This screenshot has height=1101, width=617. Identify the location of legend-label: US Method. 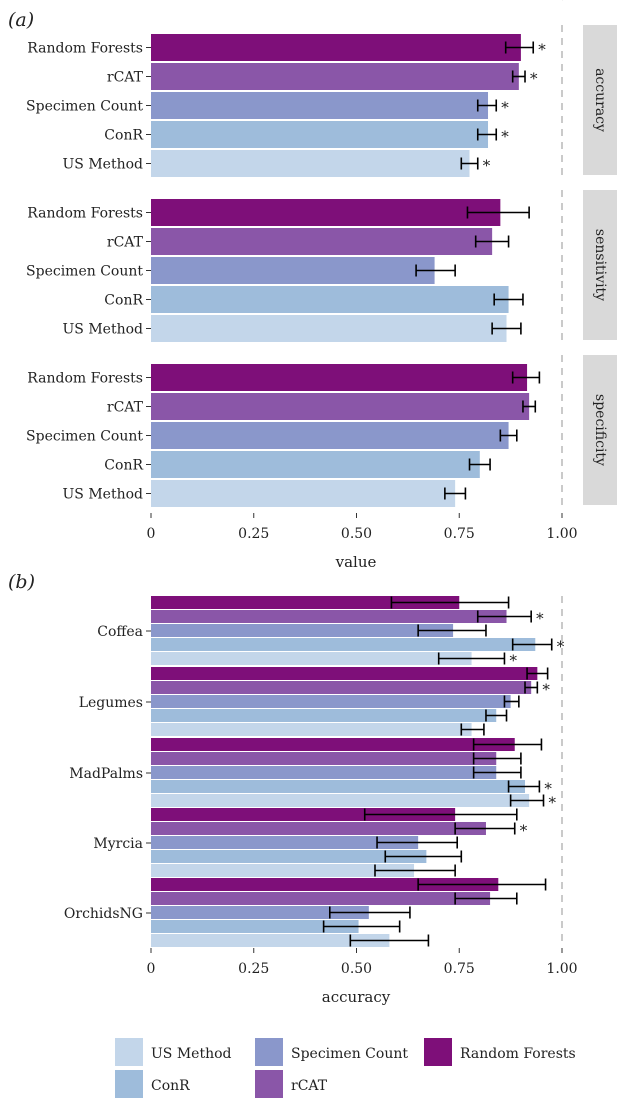
(191, 1054).